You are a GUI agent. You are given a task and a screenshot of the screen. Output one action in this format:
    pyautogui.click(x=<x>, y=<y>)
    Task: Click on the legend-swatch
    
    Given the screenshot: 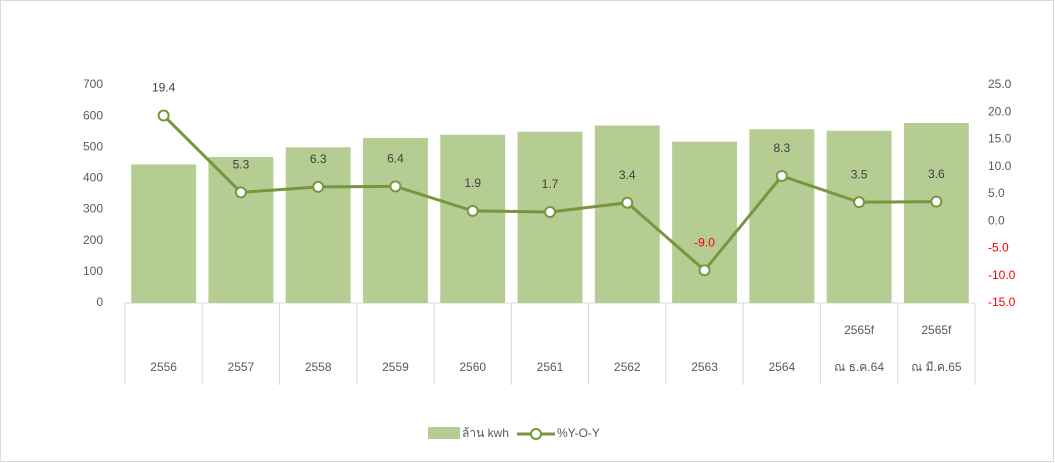 What is the action you would take?
    pyautogui.click(x=444, y=433)
    